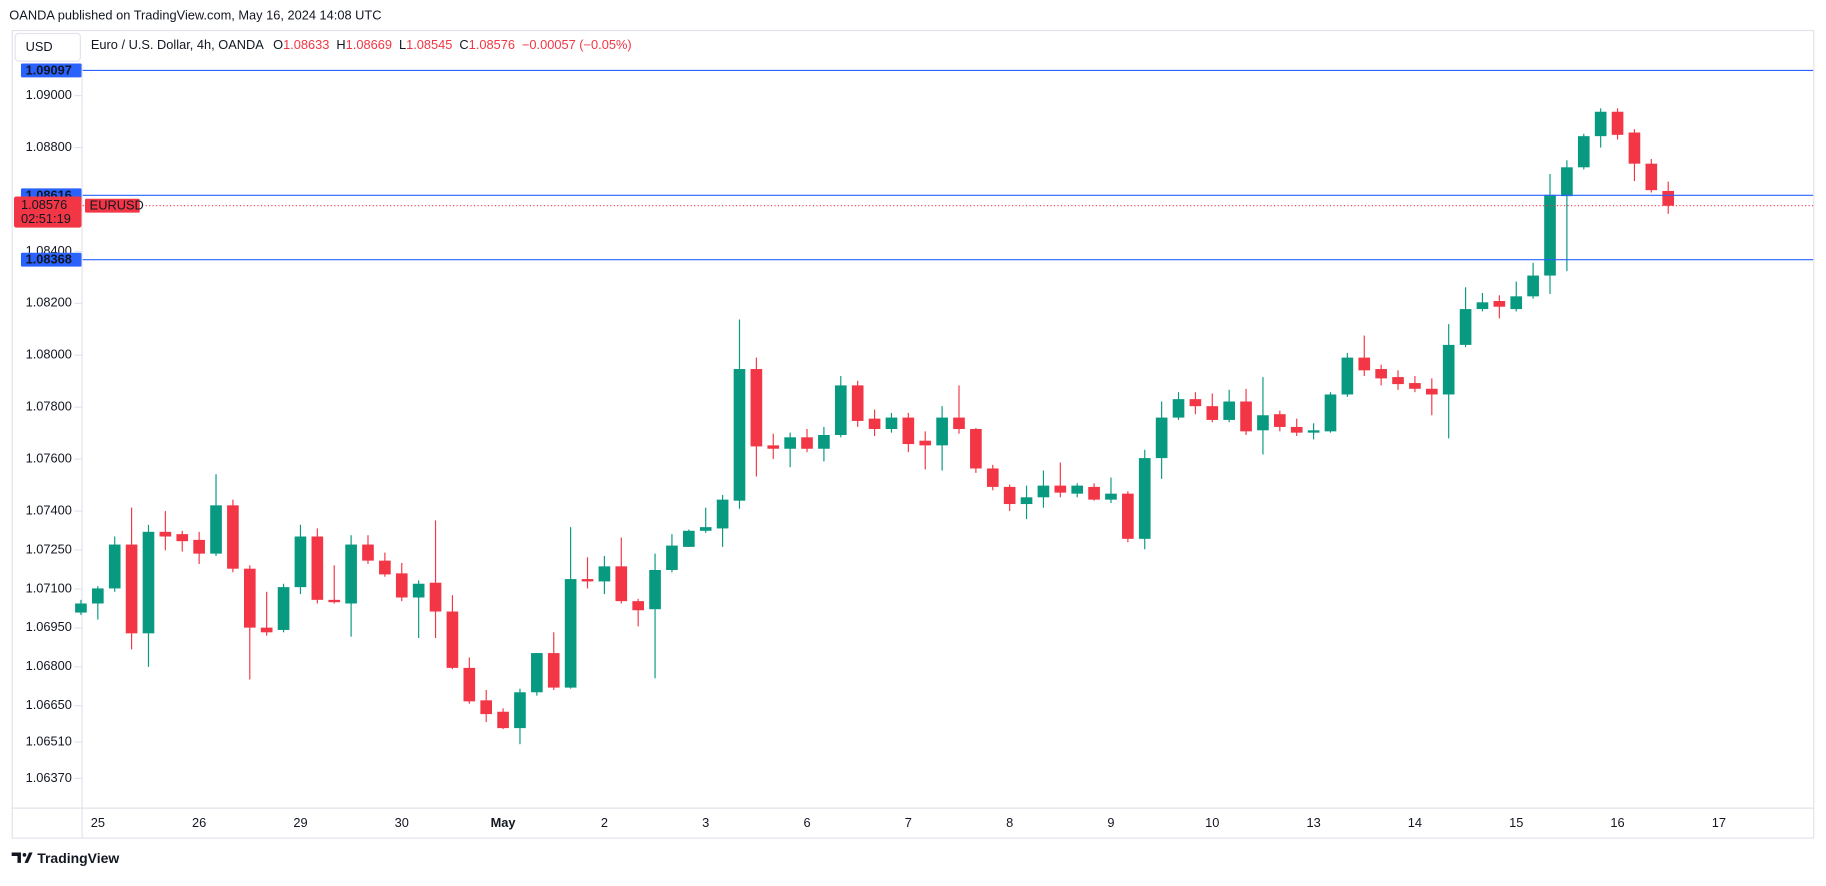 Image resolution: width=1826 pixels, height=886 pixels. Describe the element at coordinates (1516, 822) in the screenshot. I see `x-tick-label: 15` at that location.